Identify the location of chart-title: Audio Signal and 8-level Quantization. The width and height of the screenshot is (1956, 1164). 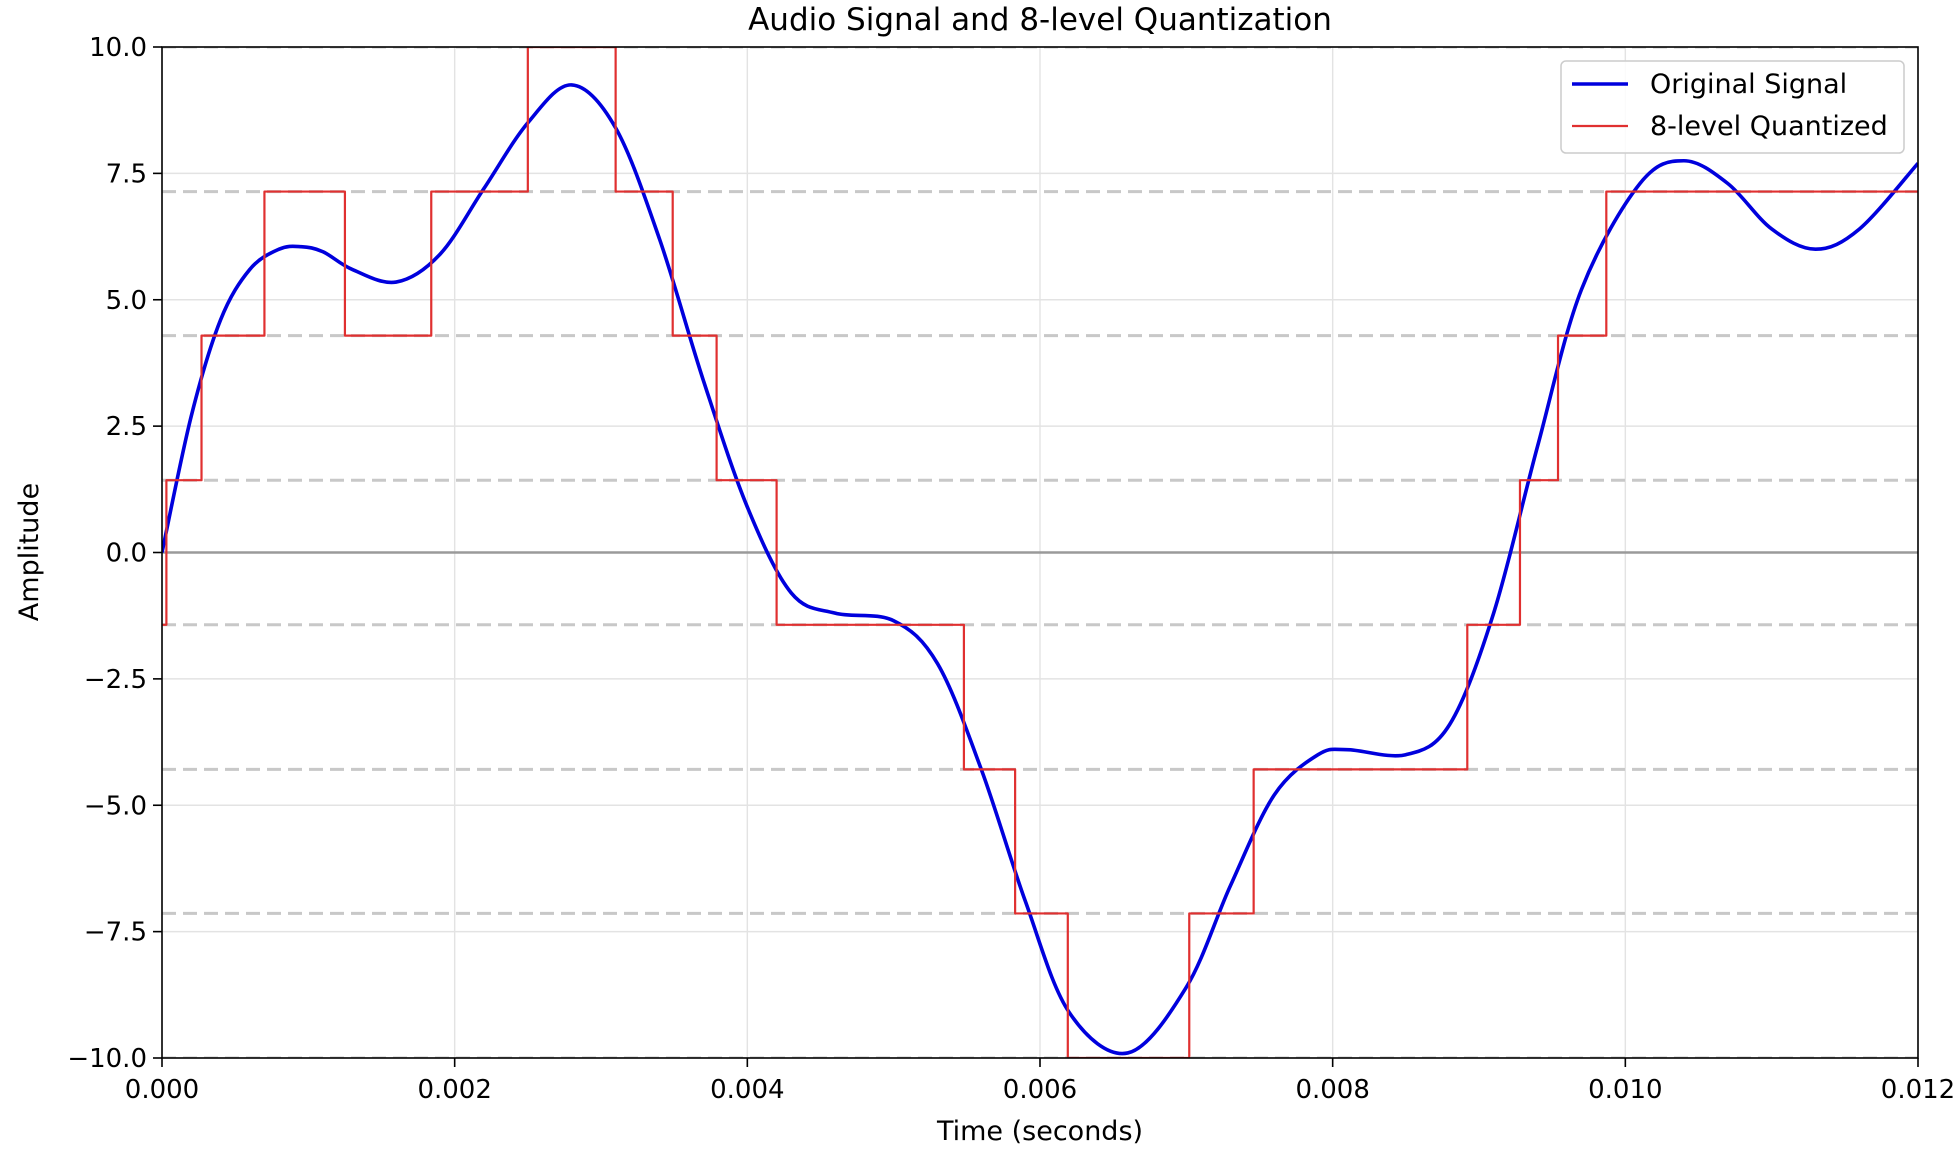
(1040, 20).